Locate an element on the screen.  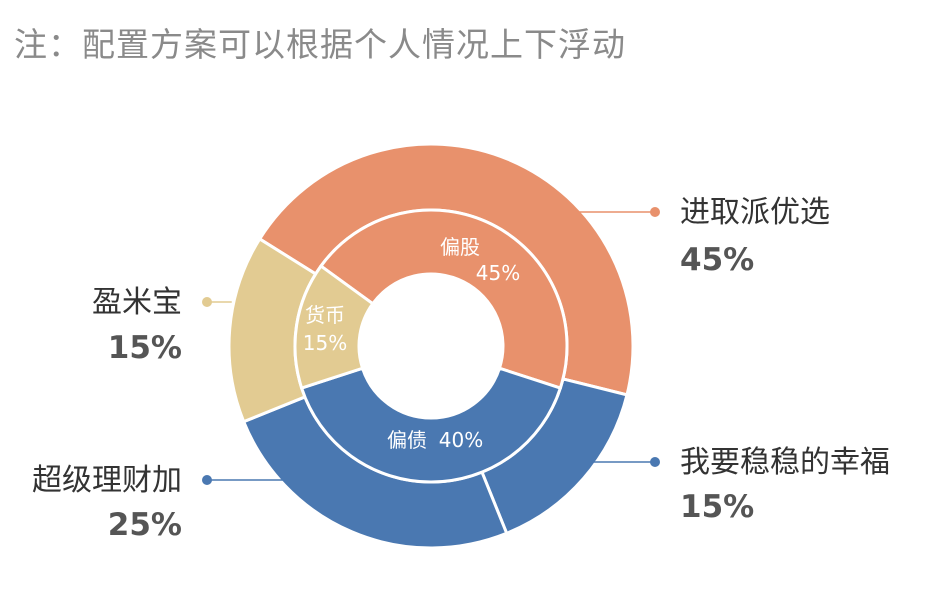
inner-label-name-2: 货币 is located at coordinates (325, 315).